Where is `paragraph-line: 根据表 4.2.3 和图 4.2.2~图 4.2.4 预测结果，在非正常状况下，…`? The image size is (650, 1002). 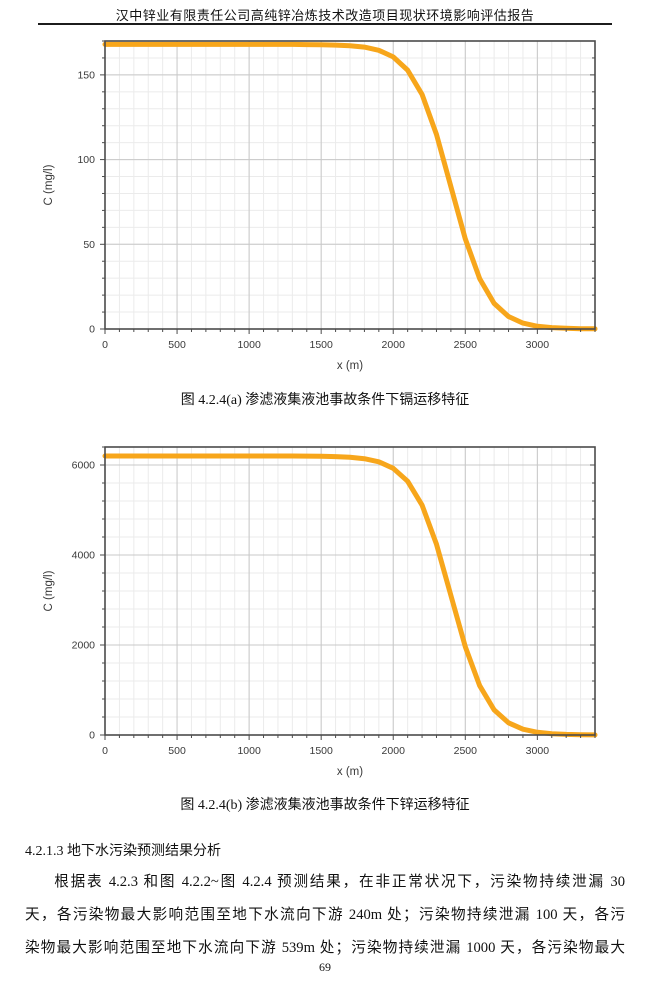
paragraph-line: 根据表 4.2.3 和图 4.2.2~图 4.2.4 预测结果，在非正常状况下，… is located at coordinates (339, 882).